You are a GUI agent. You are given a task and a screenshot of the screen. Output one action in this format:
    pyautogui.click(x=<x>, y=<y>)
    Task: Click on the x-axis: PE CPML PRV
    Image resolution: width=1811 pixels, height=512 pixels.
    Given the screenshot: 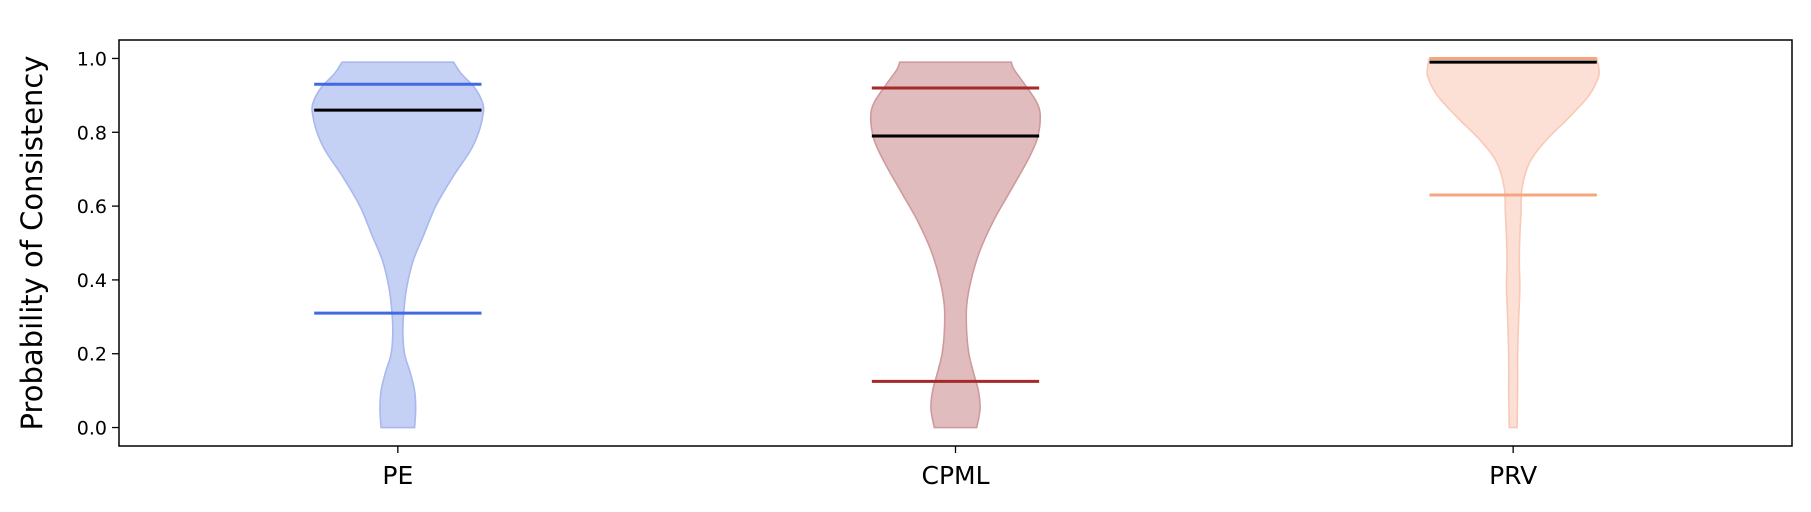 What is the action you would take?
    pyautogui.click(x=959, y=468)
    